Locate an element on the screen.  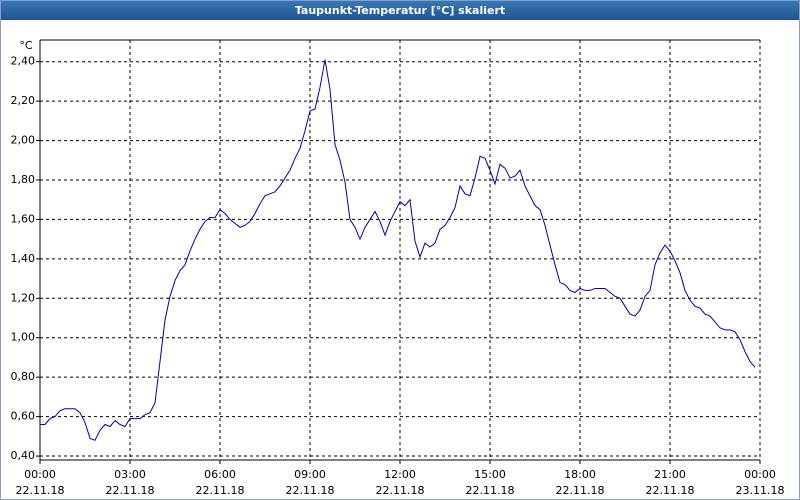
y-tick-label: 1,00 is located at coordinates (23, 337).